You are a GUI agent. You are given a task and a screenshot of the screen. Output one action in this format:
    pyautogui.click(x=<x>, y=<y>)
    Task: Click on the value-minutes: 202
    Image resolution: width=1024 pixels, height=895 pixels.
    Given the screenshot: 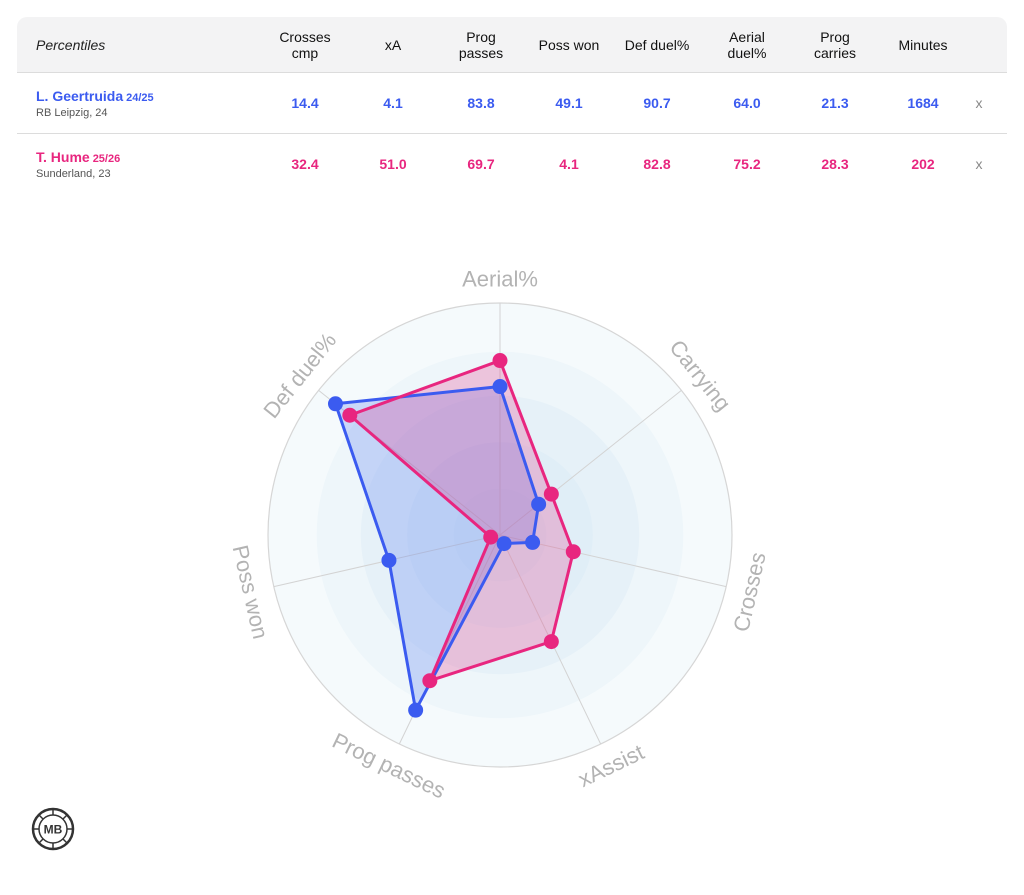 What is the action you would take?
    pyautogui.click(x=923, y=164)
    